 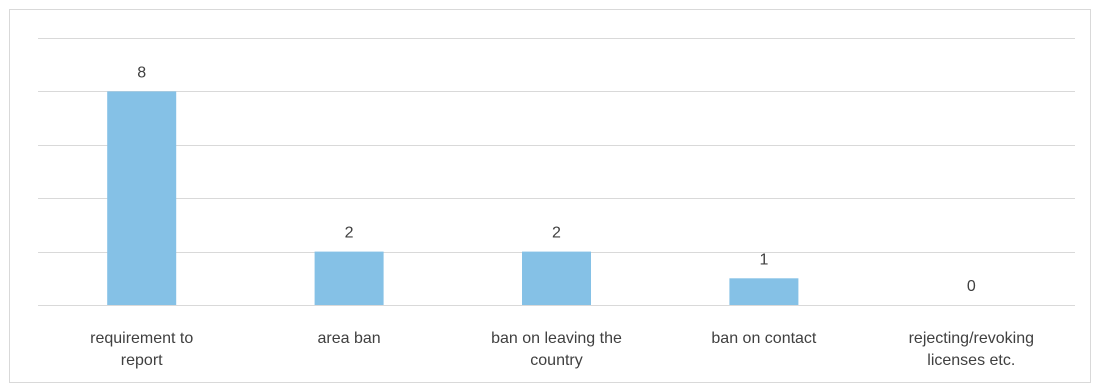 I want to click on x-tick-label-4: rejecting/revoking licenses etc., so click(x=971, y=349).